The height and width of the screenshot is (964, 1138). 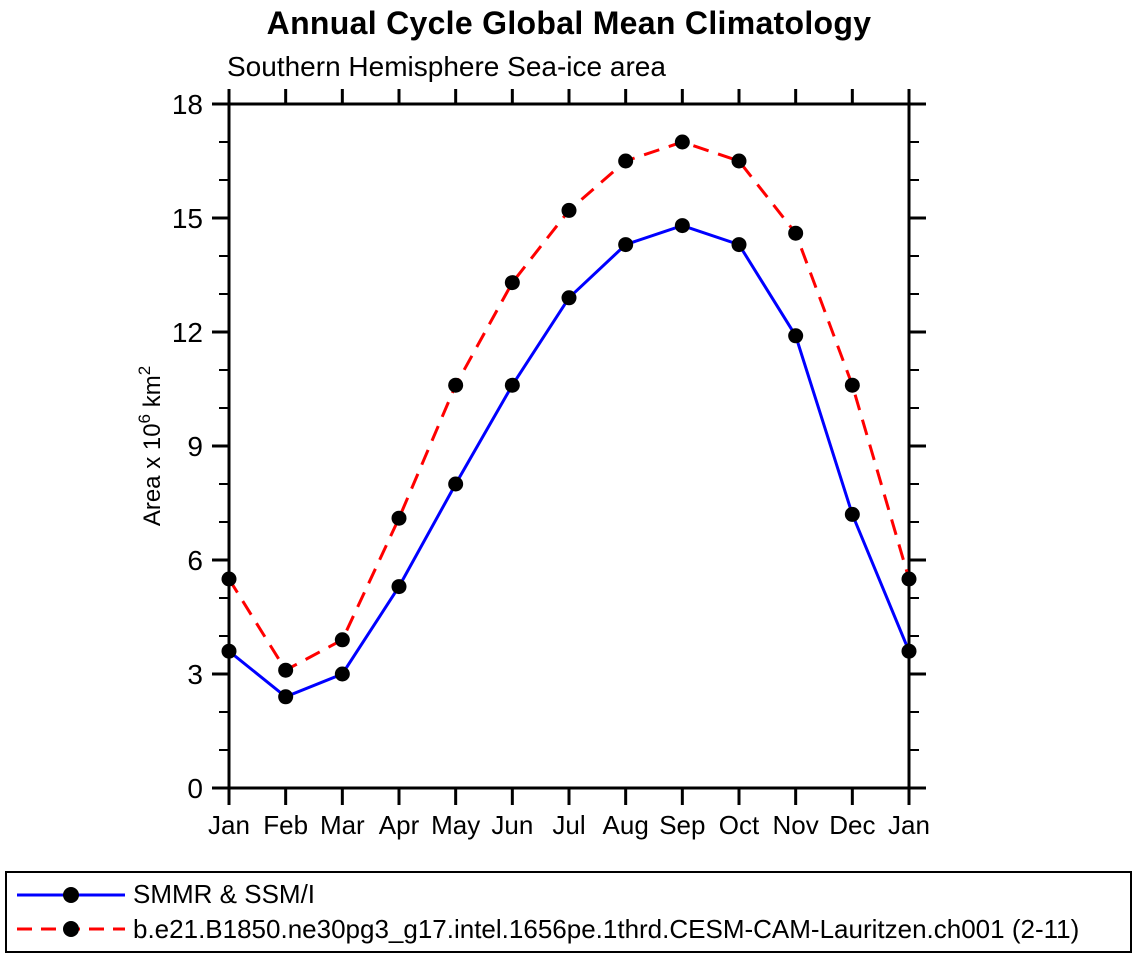 What do you see at coordinates (512, 825) in the screenshot?
I see `svg-text: Jun` at bounding box center [512, 825].